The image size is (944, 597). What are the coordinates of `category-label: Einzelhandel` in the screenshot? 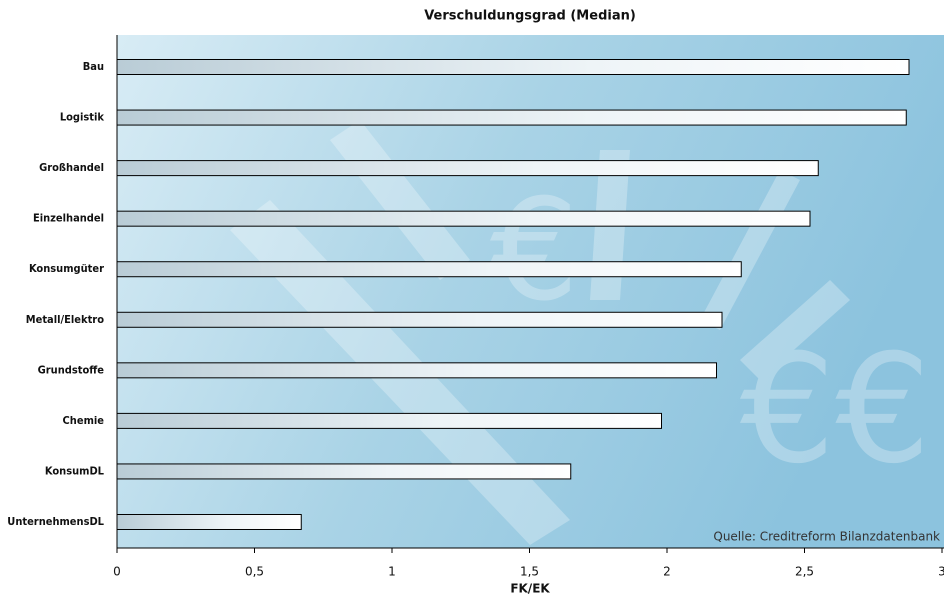 It's located at (68, 218).